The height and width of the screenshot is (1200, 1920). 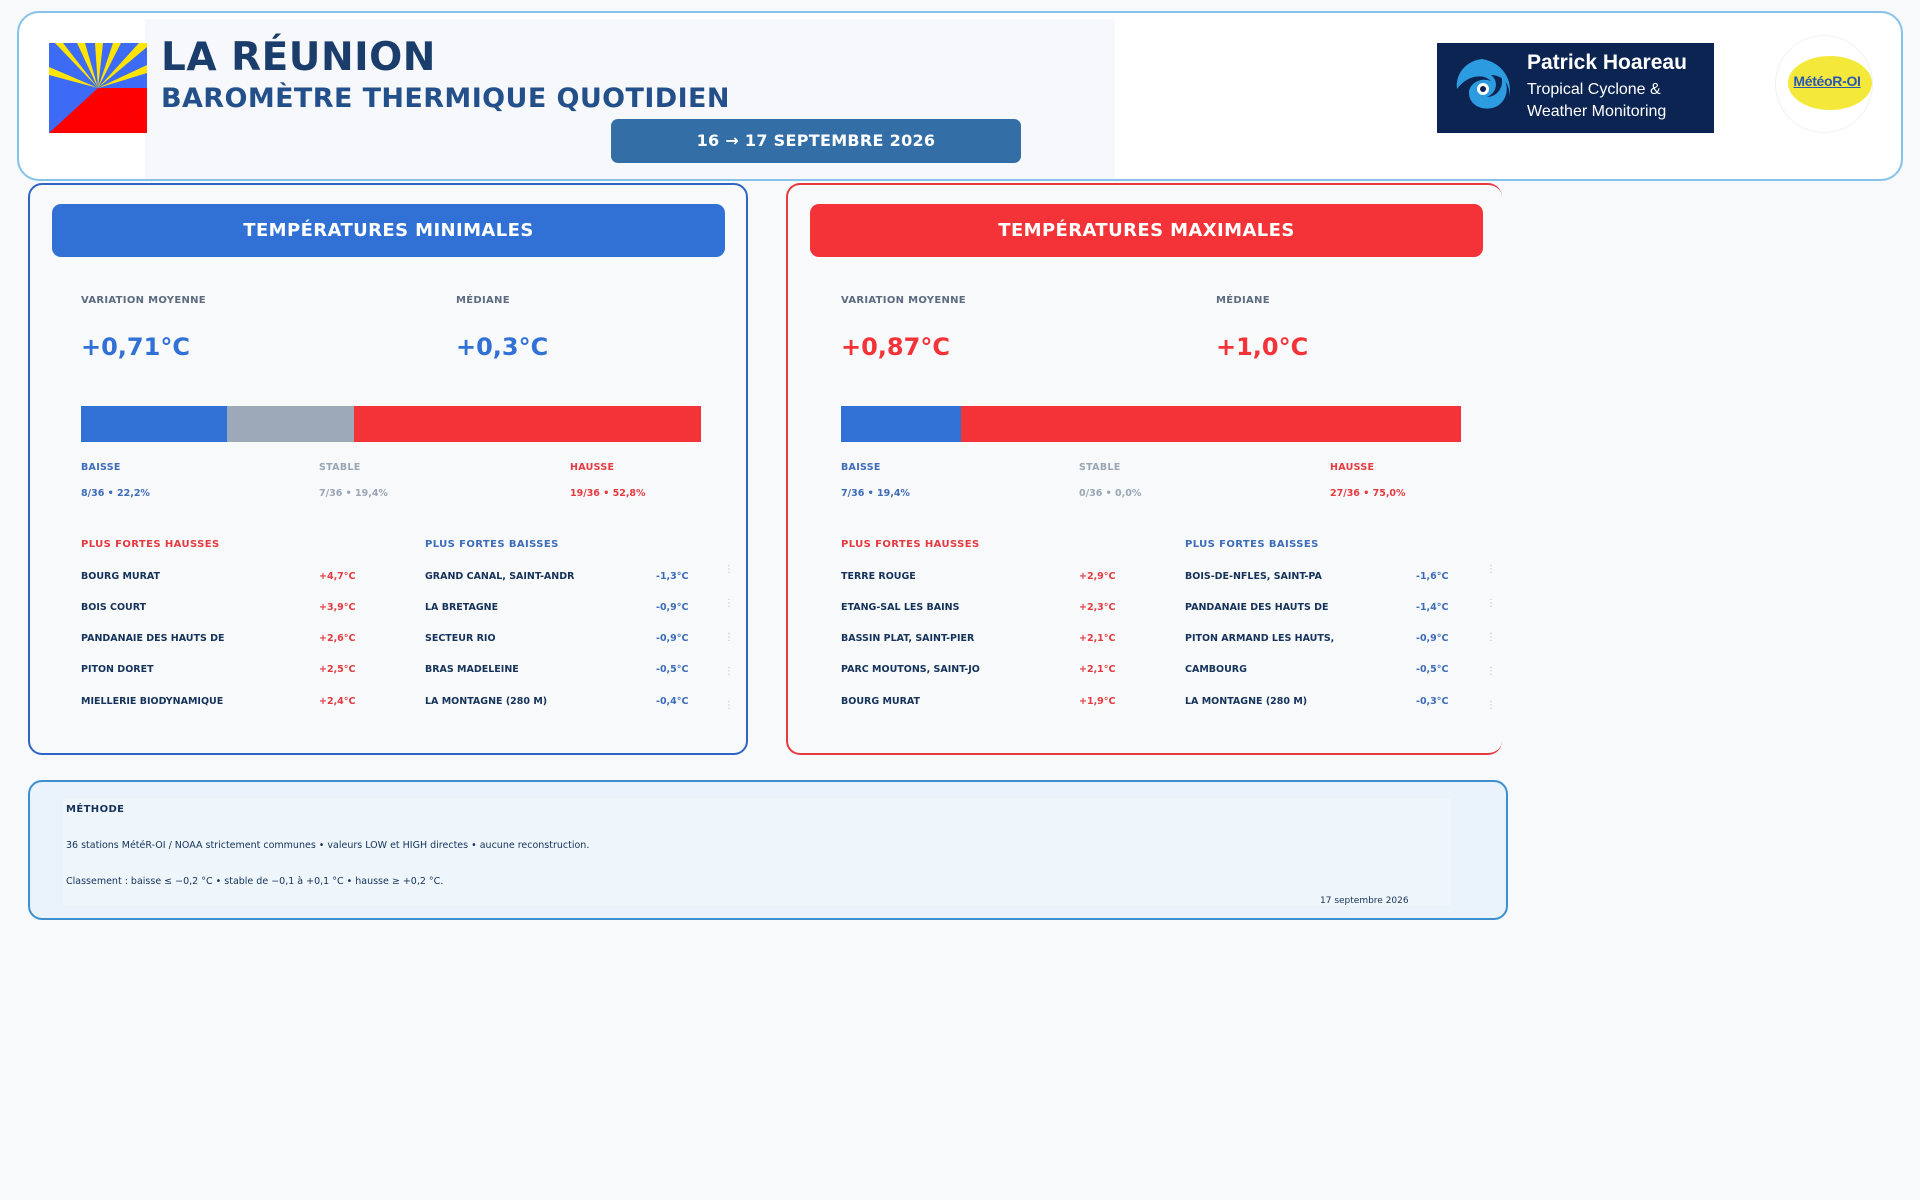 I want to click on method-inner, so click(x=757, y=852).